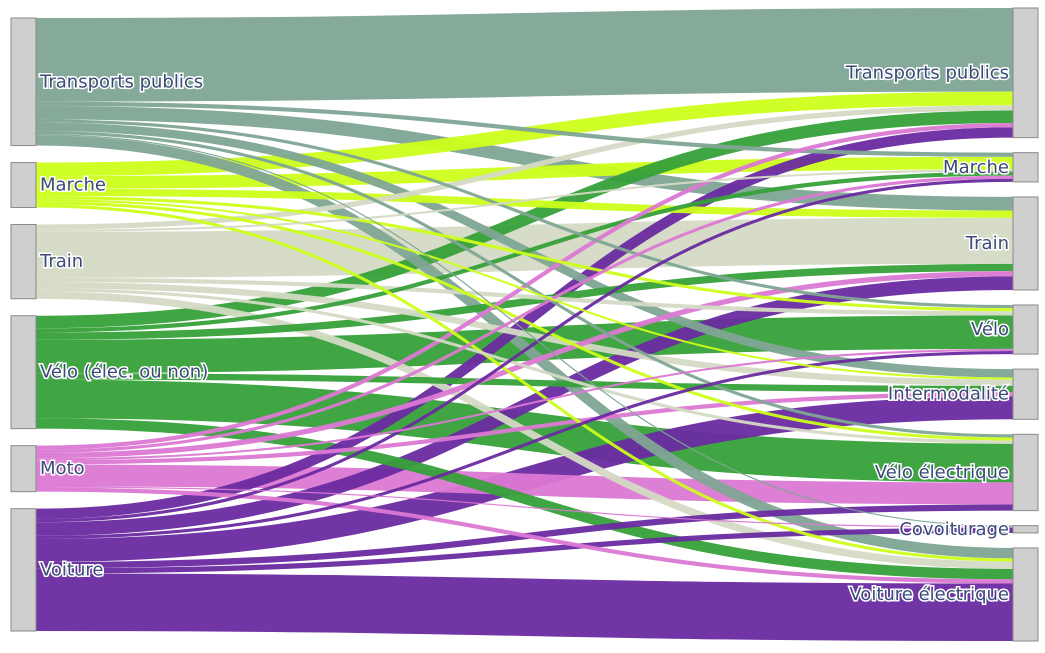  I want to click on target-node-label: Covoiturage, so click(954, 529).